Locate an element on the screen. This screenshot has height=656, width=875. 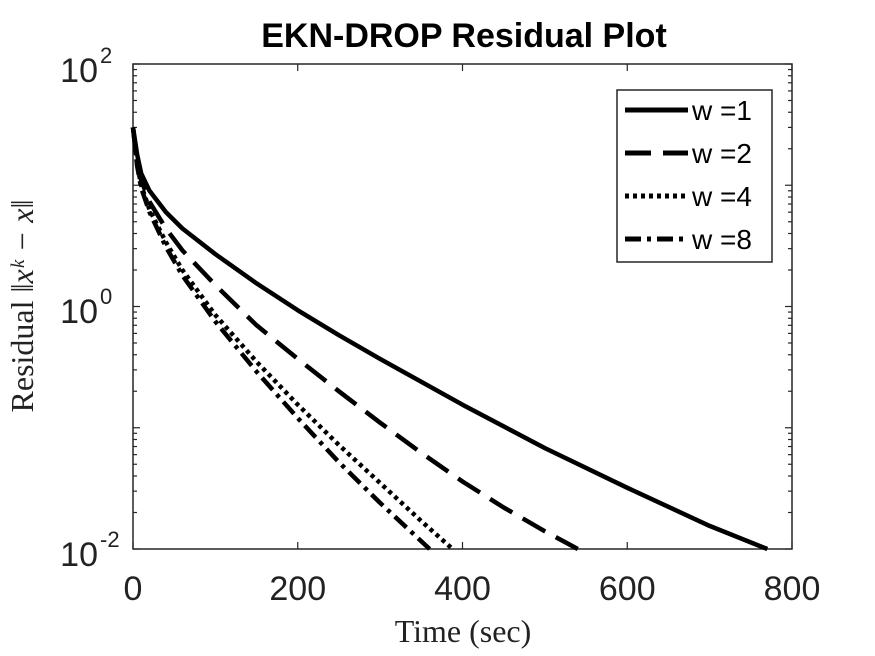
legend-label: w =4 is located at coordinates (721, 196).